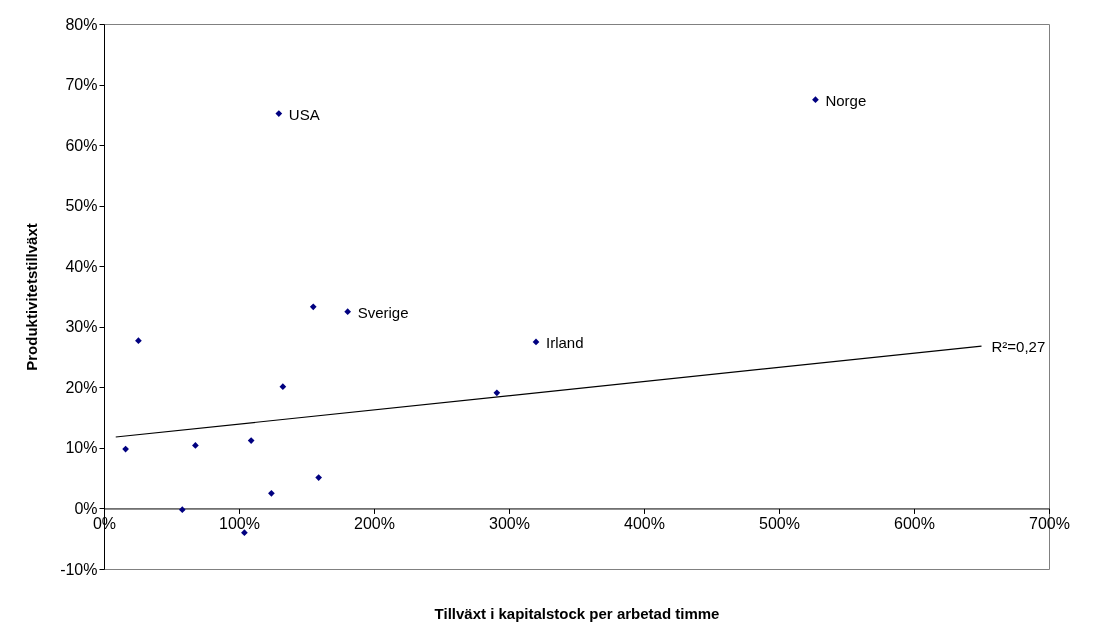 The height and width of the screenshot is (631, 1104). I want to click on annotation: Sverige, so click(383, 312).